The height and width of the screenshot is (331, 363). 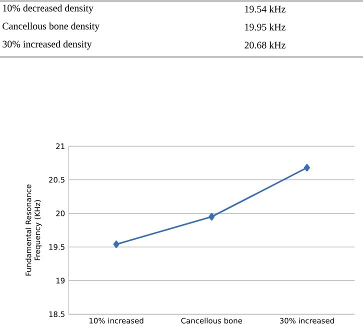 What do you see at coordinates (47, 45) in the screenshot?
I see `text: 30% increased density` at bounding box center [47, 45].